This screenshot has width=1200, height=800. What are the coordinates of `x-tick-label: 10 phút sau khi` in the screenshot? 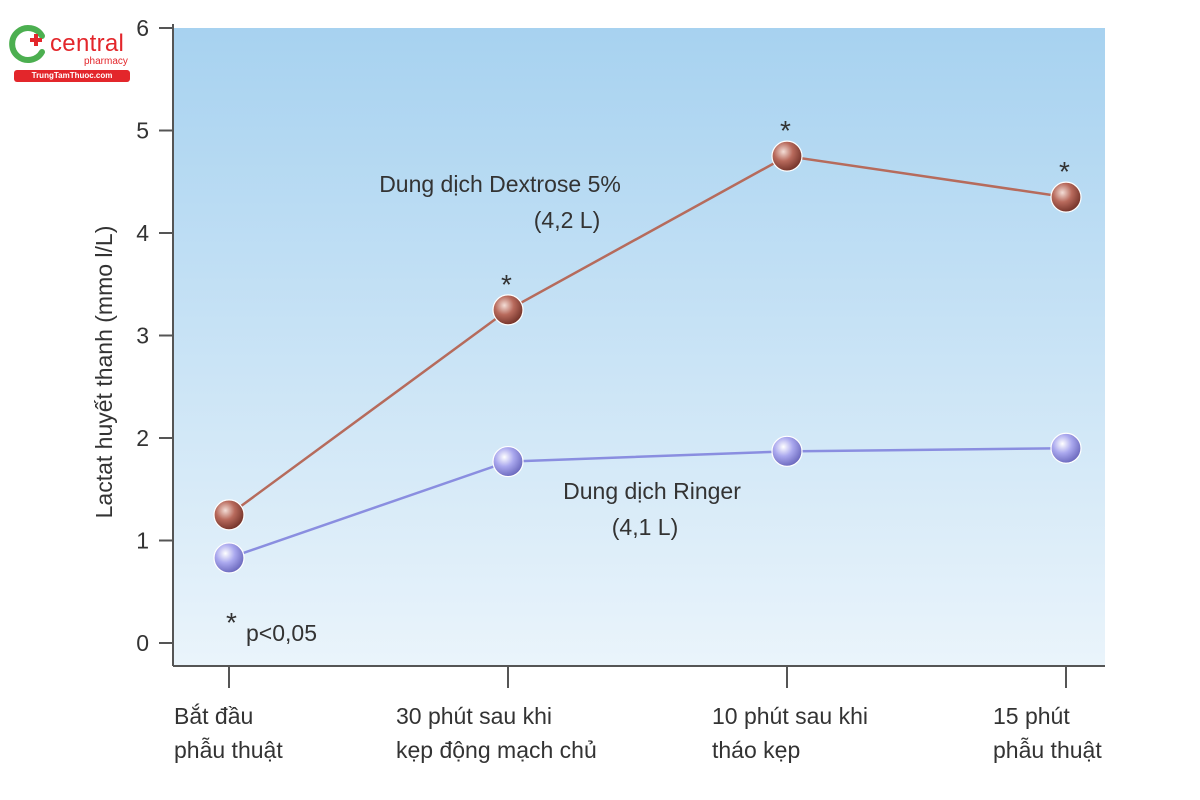 It's located at (790, 716).